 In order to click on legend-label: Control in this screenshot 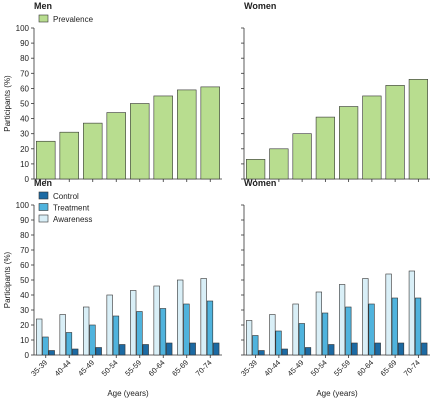, I will do `click(66, 196)`.